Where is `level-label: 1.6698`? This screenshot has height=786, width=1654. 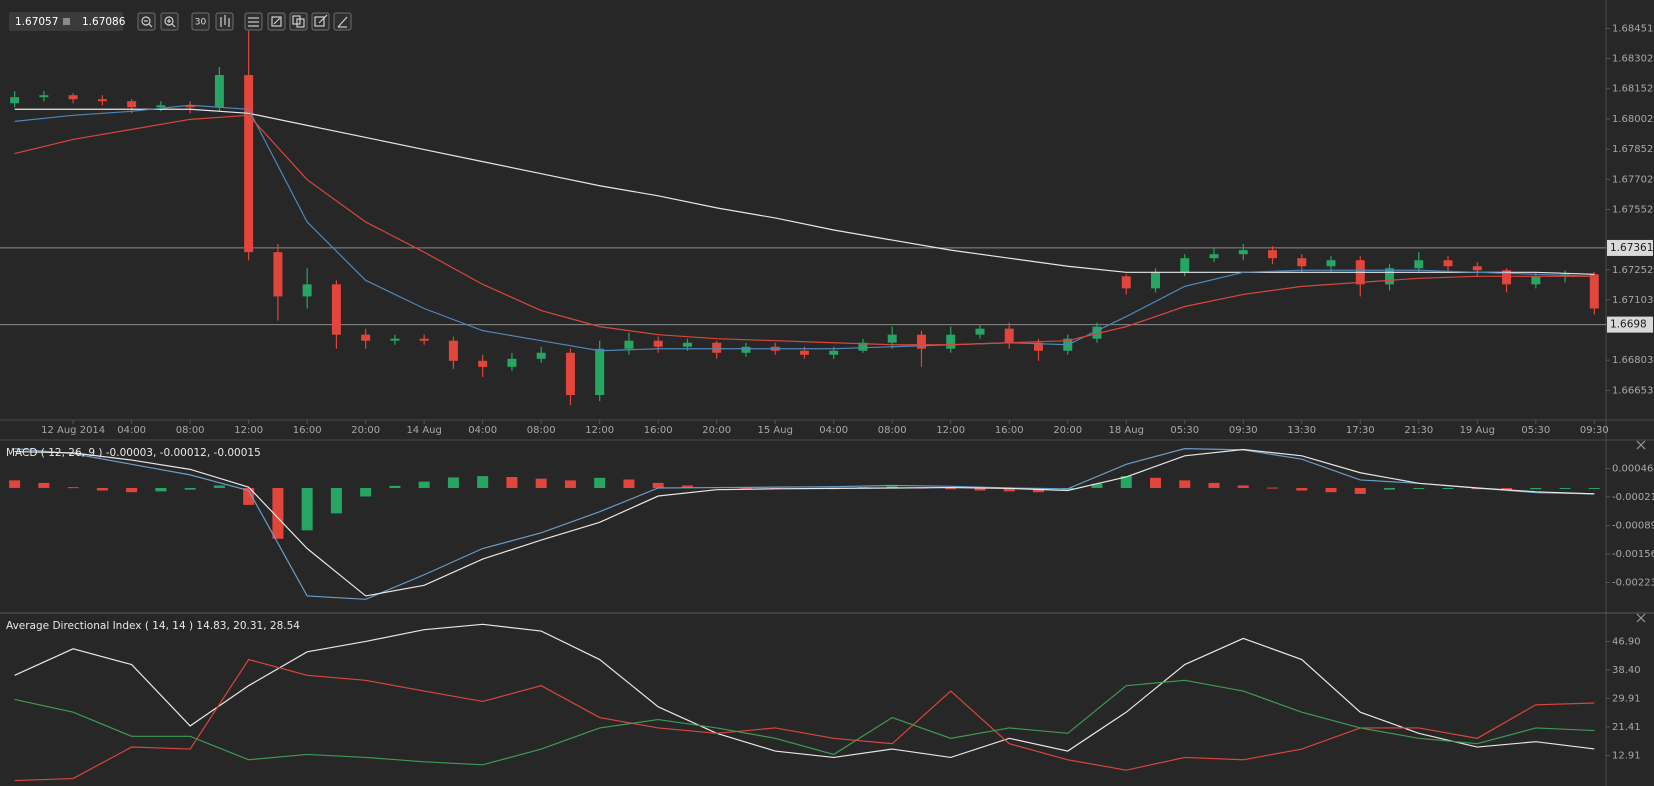
level-label: 1.6698 is located at coordinates (1628, 325).